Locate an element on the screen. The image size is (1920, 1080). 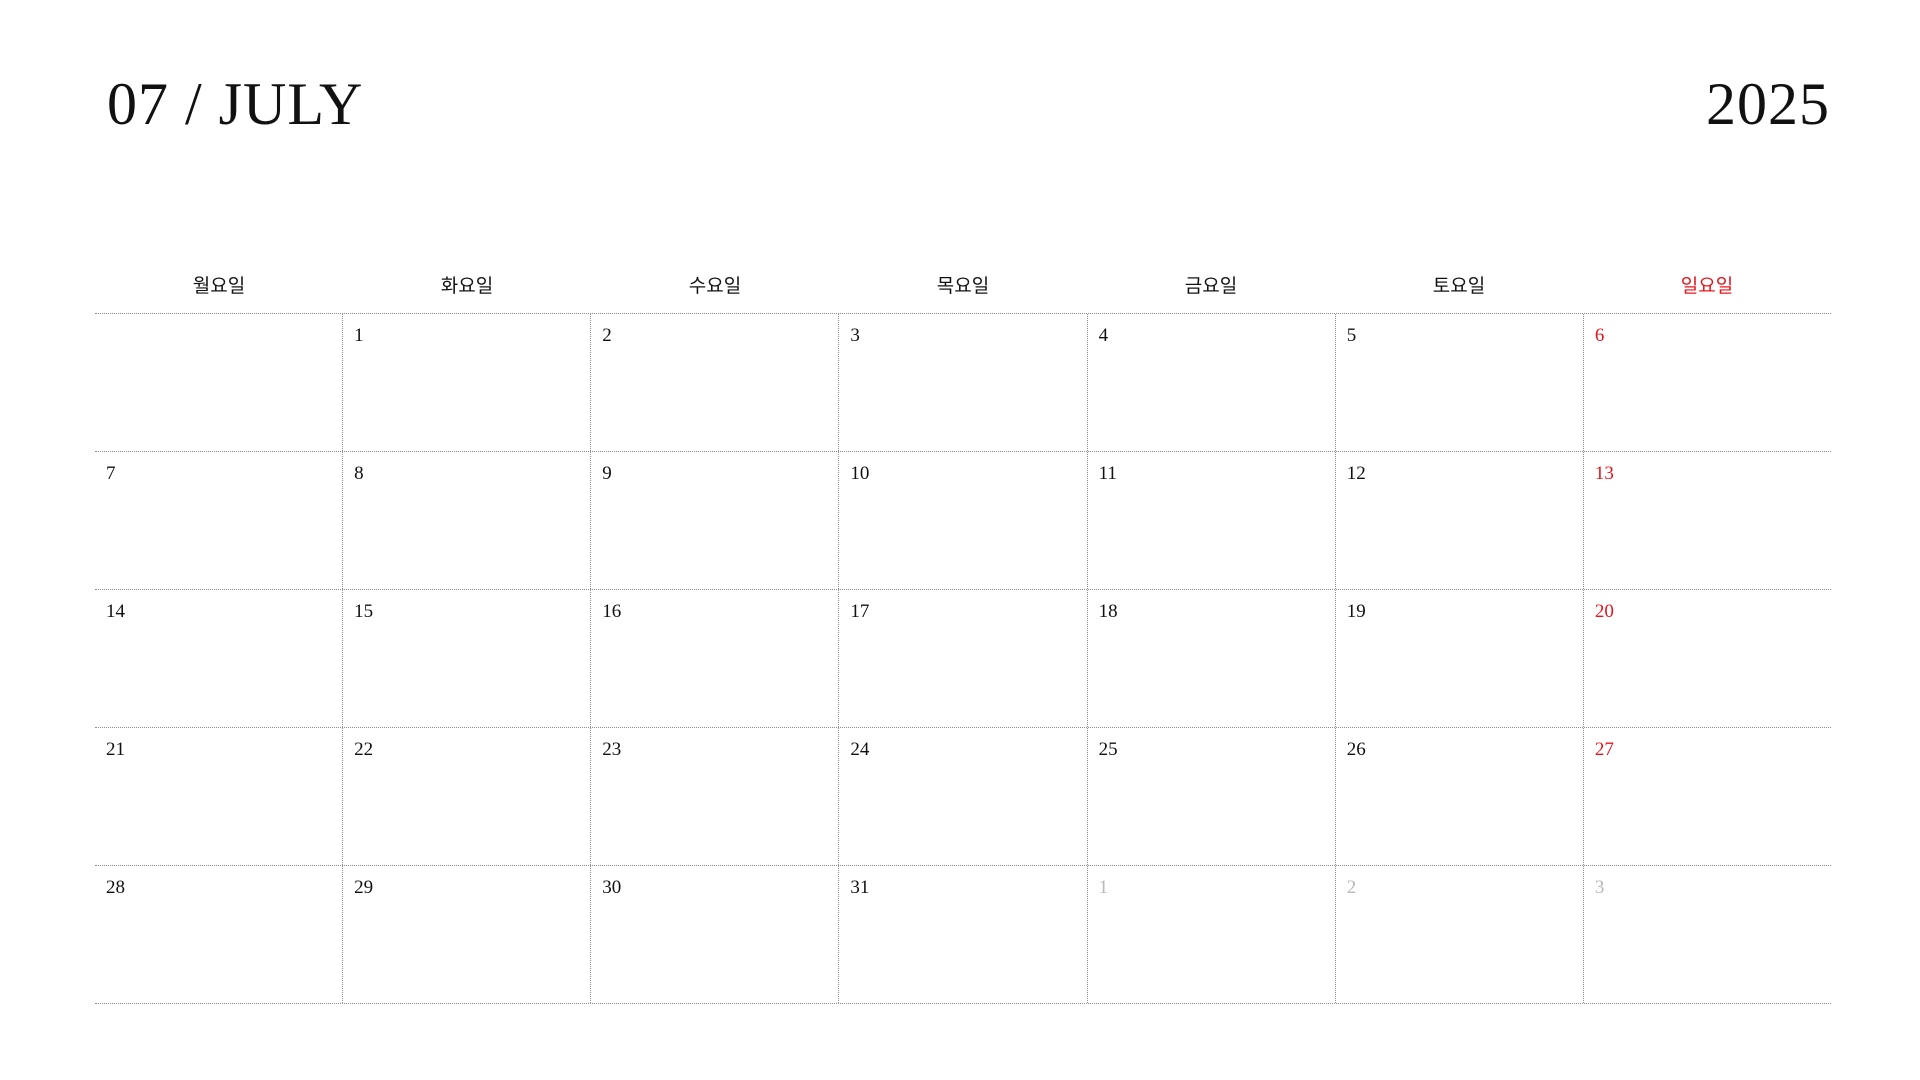
day-number: 30 is located at coordinates (612, 887).